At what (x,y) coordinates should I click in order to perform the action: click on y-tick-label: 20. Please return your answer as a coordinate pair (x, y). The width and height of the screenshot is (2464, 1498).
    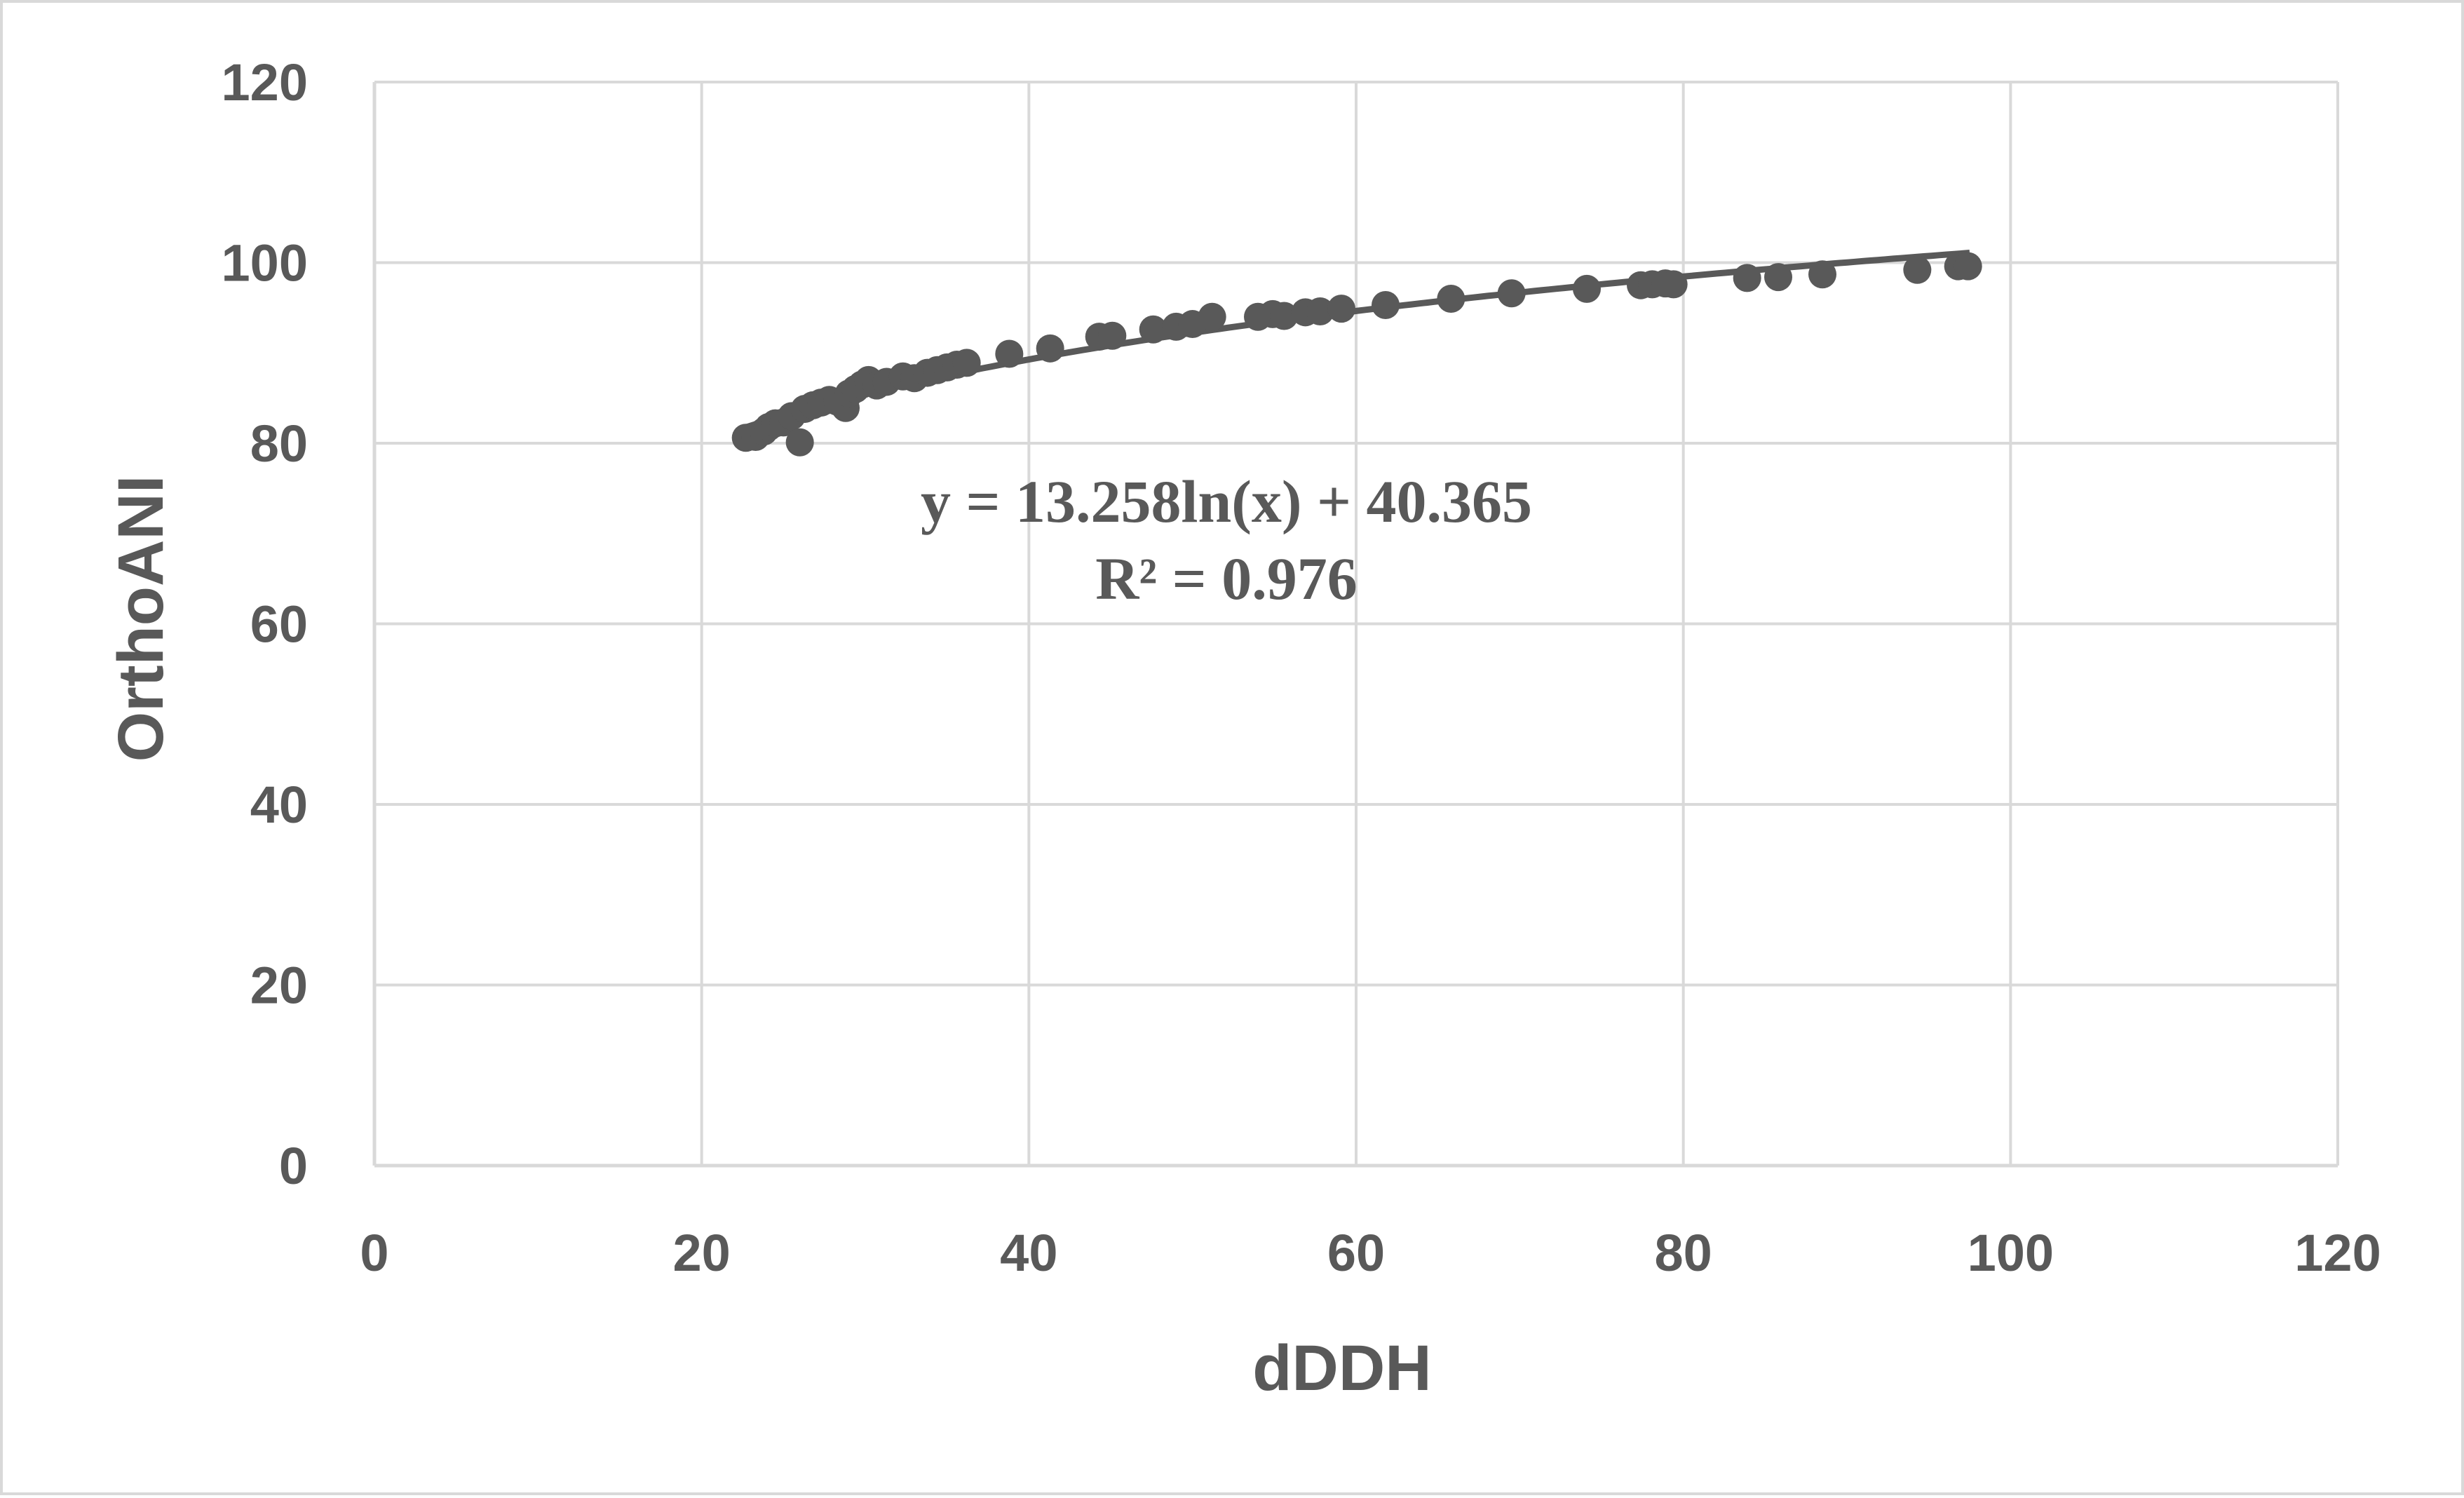
    Looking at the image, I should click on (279, 986).